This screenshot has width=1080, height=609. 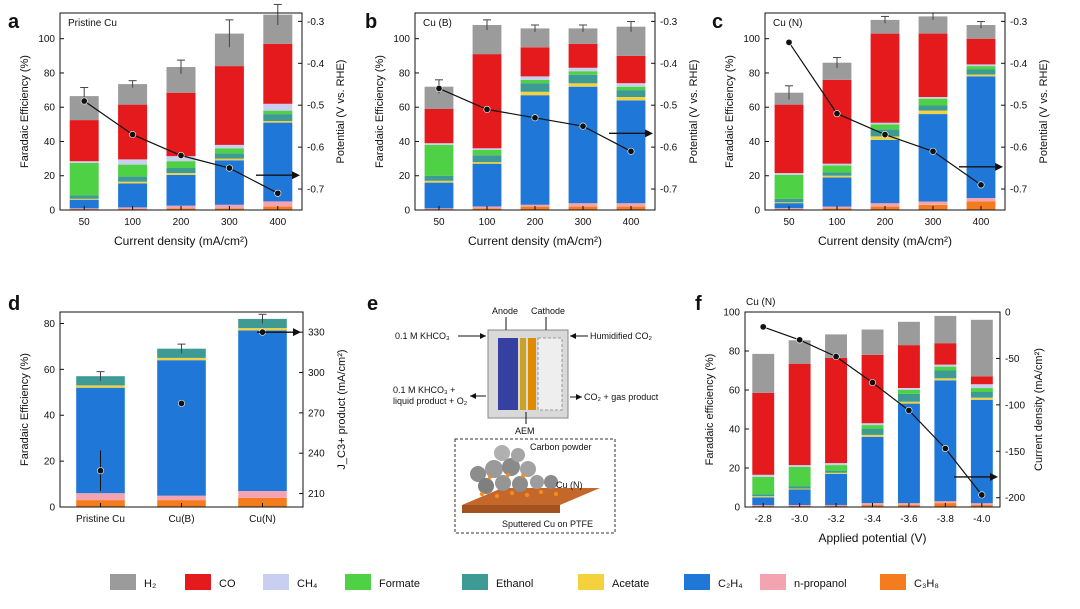 I want to click on y2-tick-label: -0.6, so click(x=669, y=148).